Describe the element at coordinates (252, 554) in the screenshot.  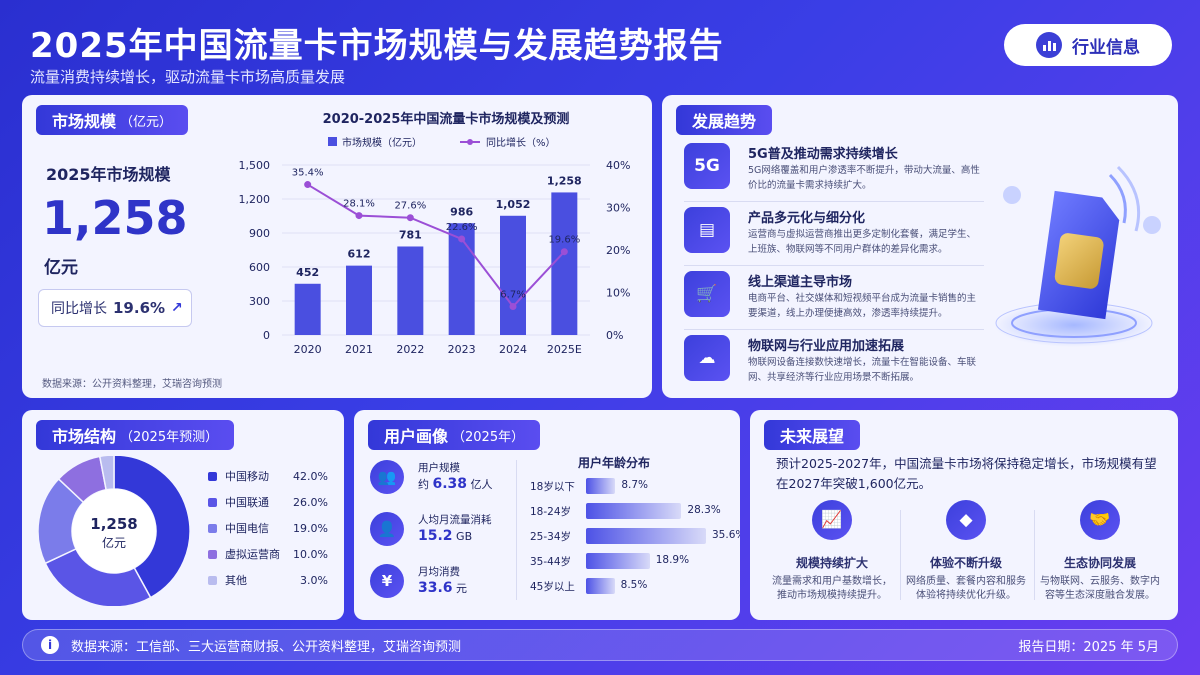
I see `legend-label: 虚拟运营商` at that location.